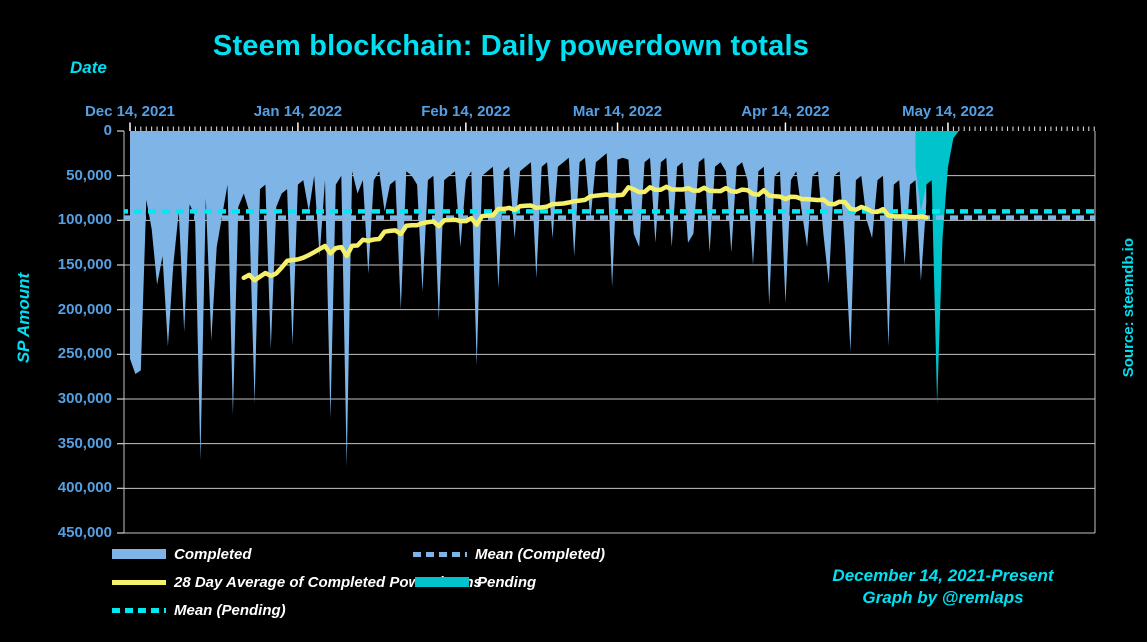  What do you see at coordinates (298, 111) in the screenshot?
I see `x-tick-label: Jan 14, 2022` at bounding box center [298, 111].